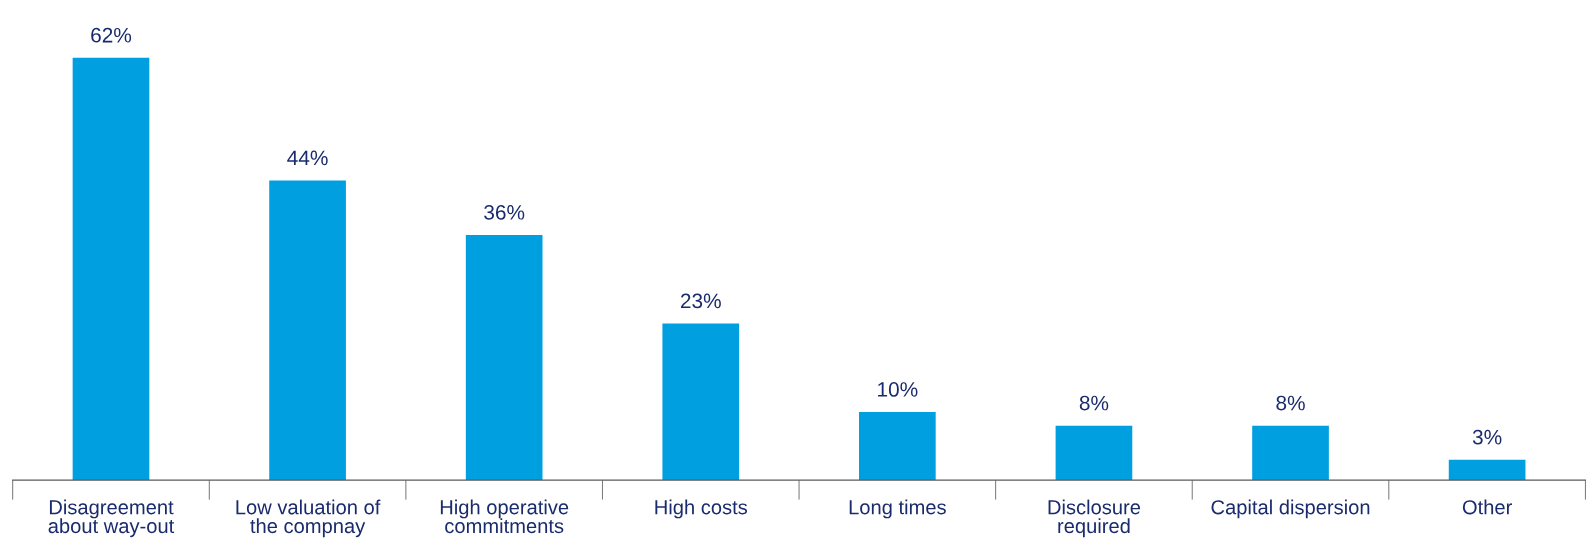  I want to click on x-tick-label: Capital dispersion, so click(1290, 509).